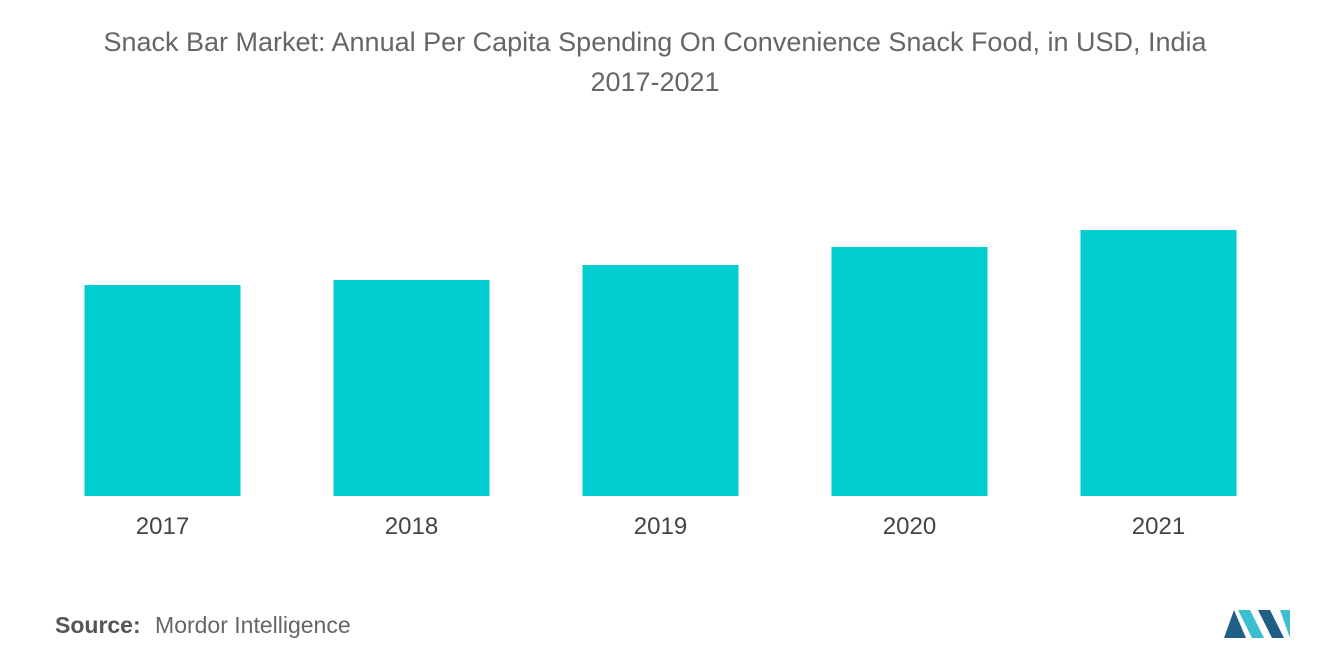 Image resolution: width=1320 pixels, height=665 pixels. Describe the element at coordinates (162, 526) in the screenshot. I see `x-tick-label-2017: 2017` at that location.